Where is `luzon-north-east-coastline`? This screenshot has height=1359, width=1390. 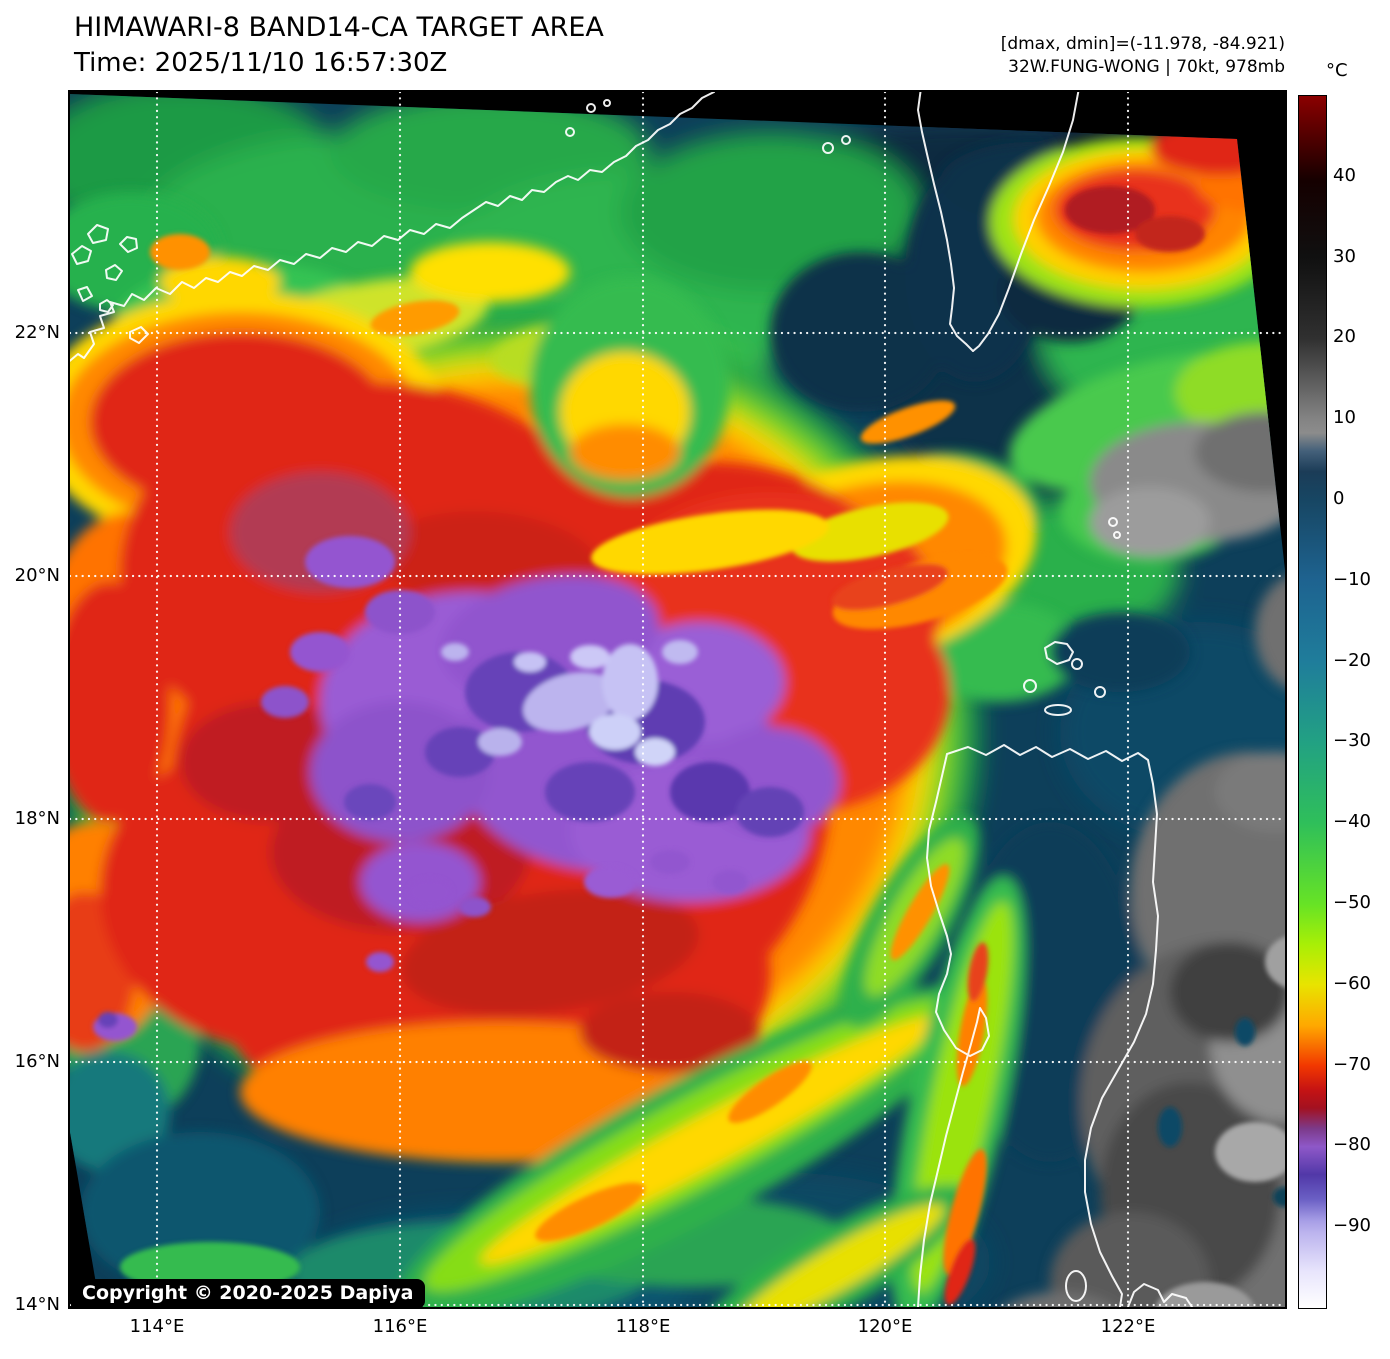
luzon-north-east-coastline is located at coordinates (1052, 1025).